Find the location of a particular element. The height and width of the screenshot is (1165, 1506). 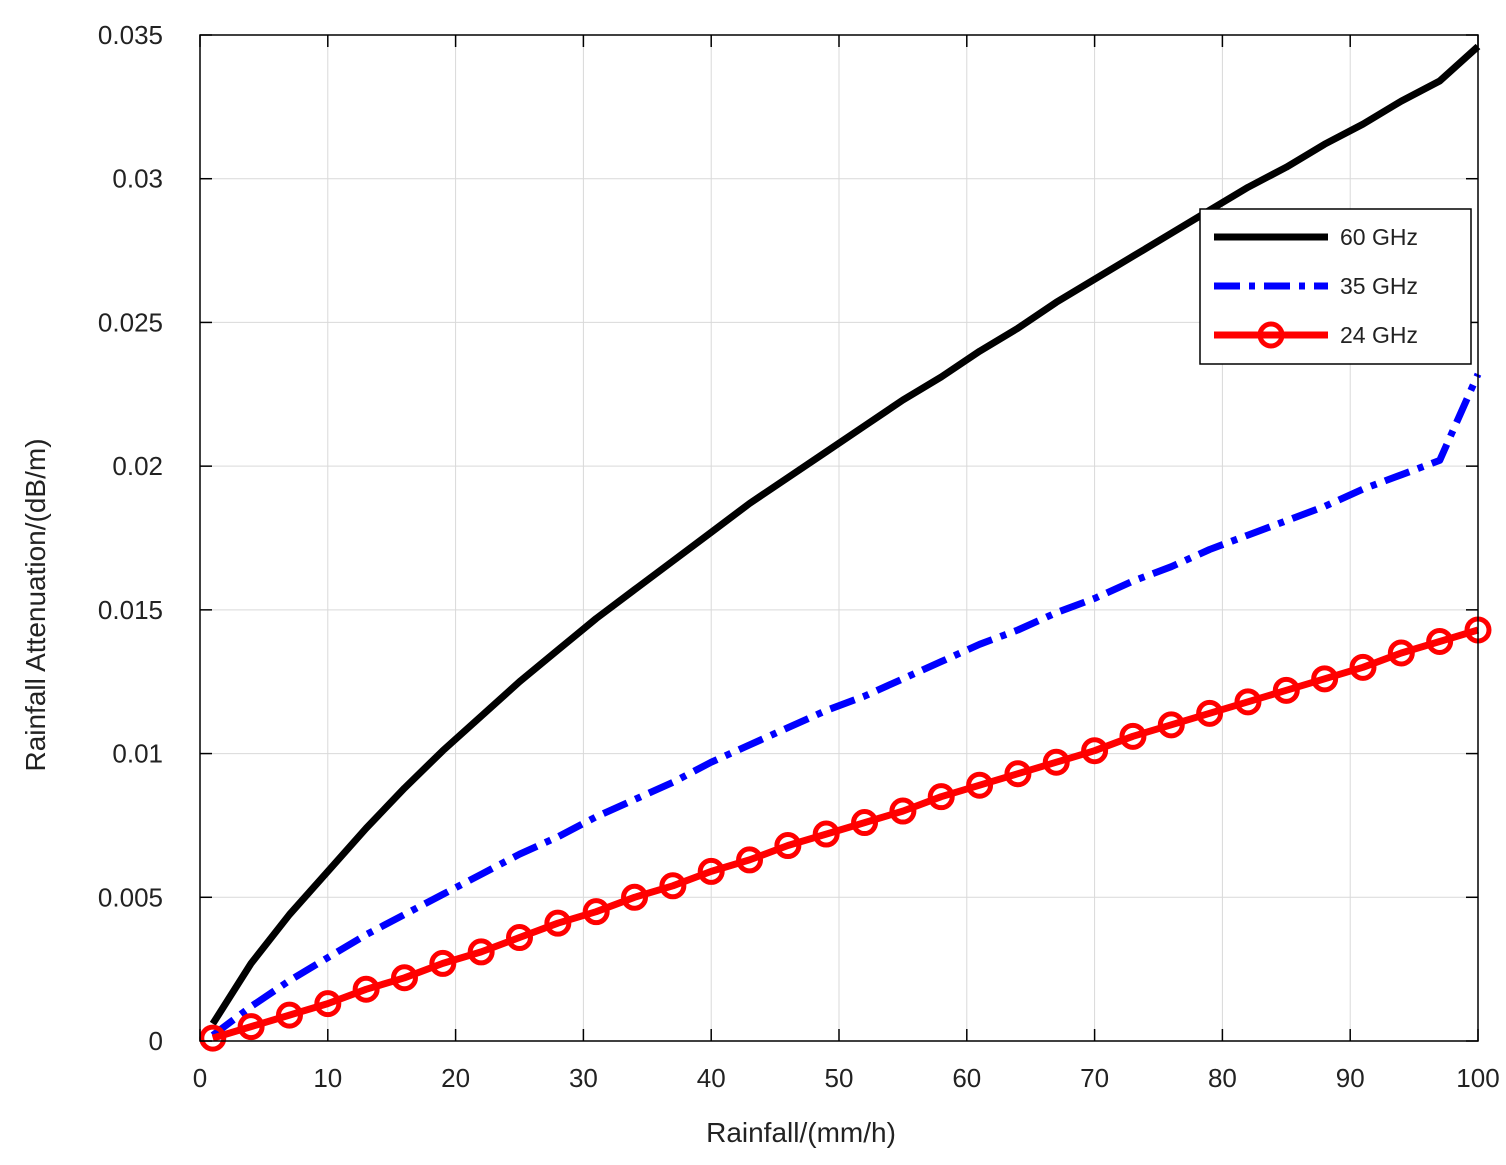

legend-label-35-ghz: 35 GHz is located at coordinates (1379, 286).